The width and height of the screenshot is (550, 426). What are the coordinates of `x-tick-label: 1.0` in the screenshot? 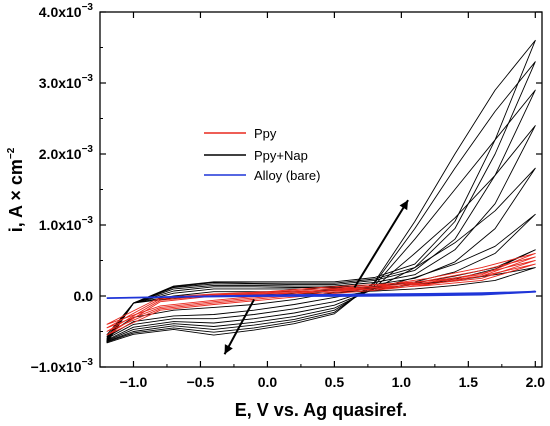 It's located at (402, 382).